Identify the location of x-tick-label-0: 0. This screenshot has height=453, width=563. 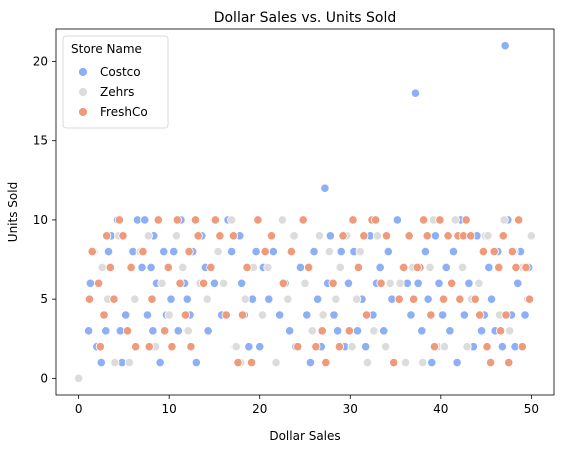
(79, 409).